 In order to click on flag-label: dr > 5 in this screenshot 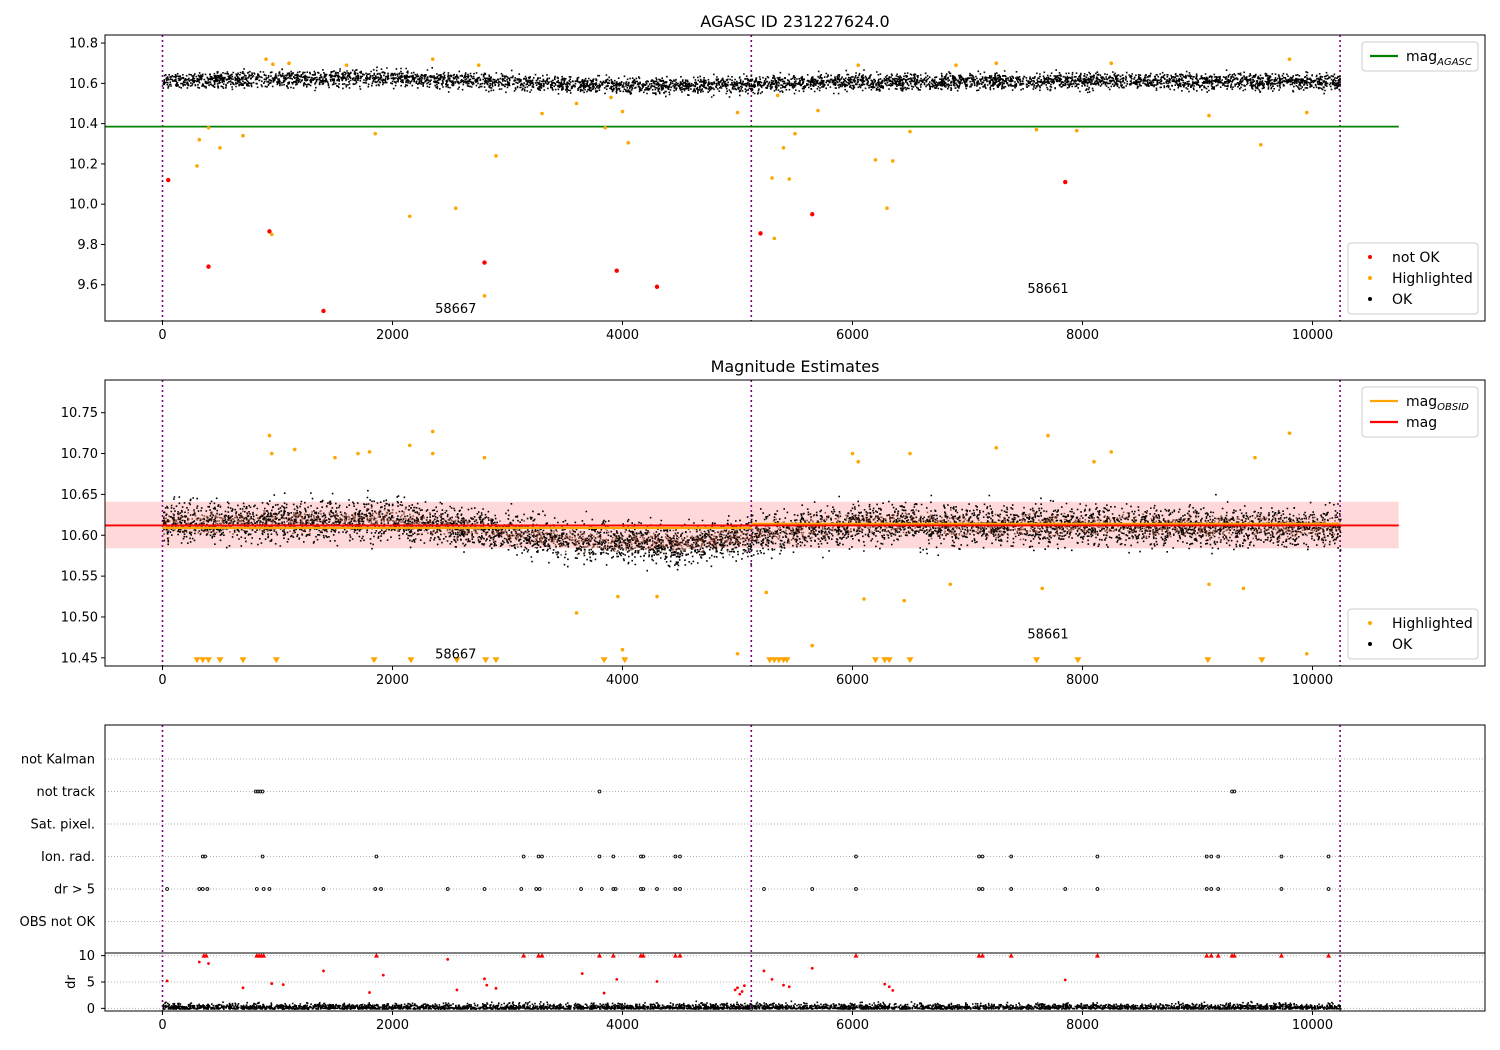, I will do `click(74, 890)`.